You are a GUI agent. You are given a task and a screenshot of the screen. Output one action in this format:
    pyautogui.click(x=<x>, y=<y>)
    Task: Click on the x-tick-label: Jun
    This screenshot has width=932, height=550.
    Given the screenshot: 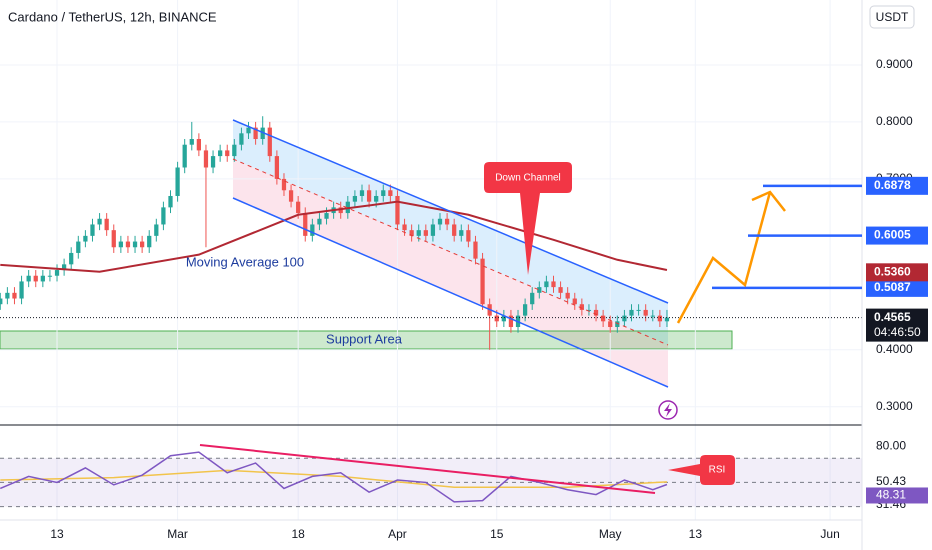 What is the action you would take?
    pyautogui.click(x=829, y=534)
    